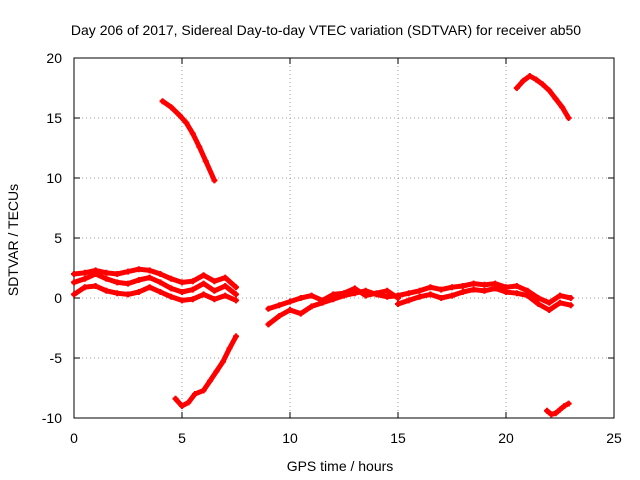 The height and width of the screenshot is (480, 640). I want to click on x-tick-label: 20, so click(506, 438).